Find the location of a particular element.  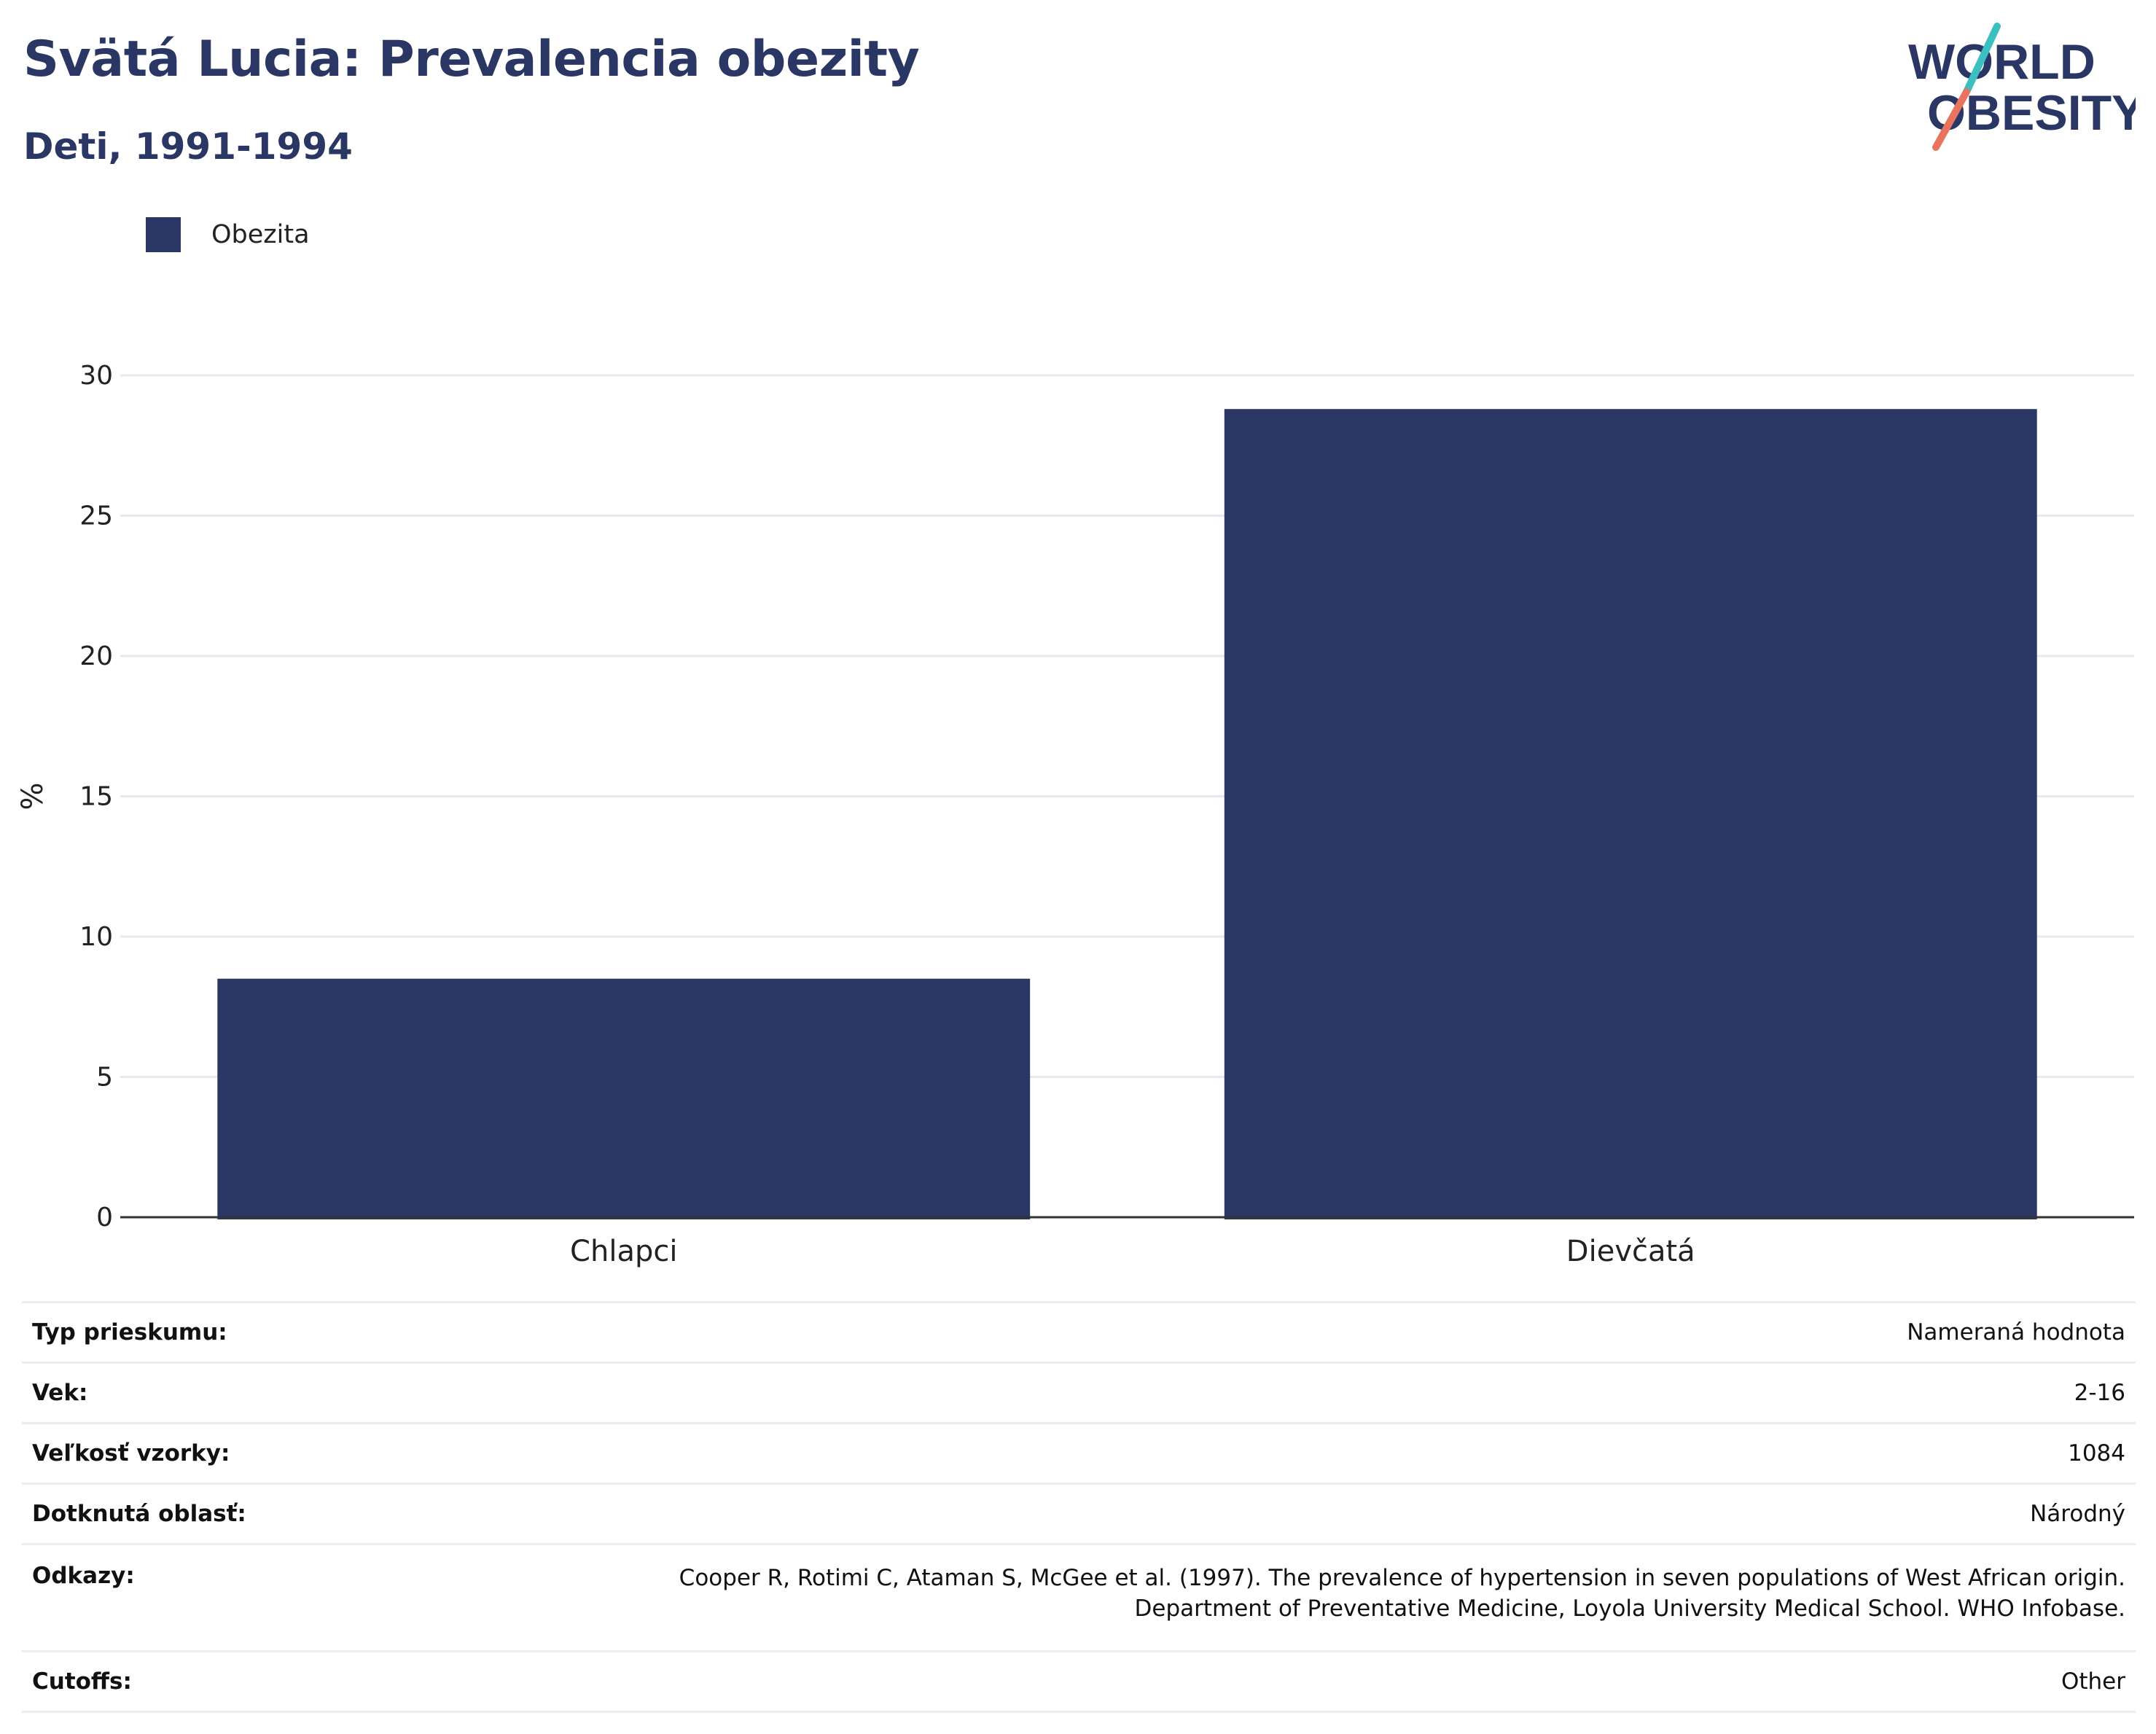

y-tick-label: 15 is located at coordinates (96, 797).